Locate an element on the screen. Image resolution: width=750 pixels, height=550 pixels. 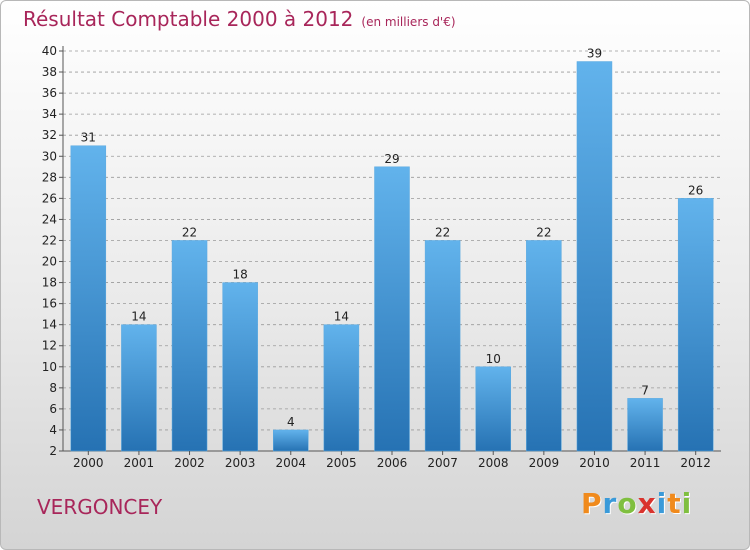
x-tick-label: 2000 is located at coordinates (88, 463).